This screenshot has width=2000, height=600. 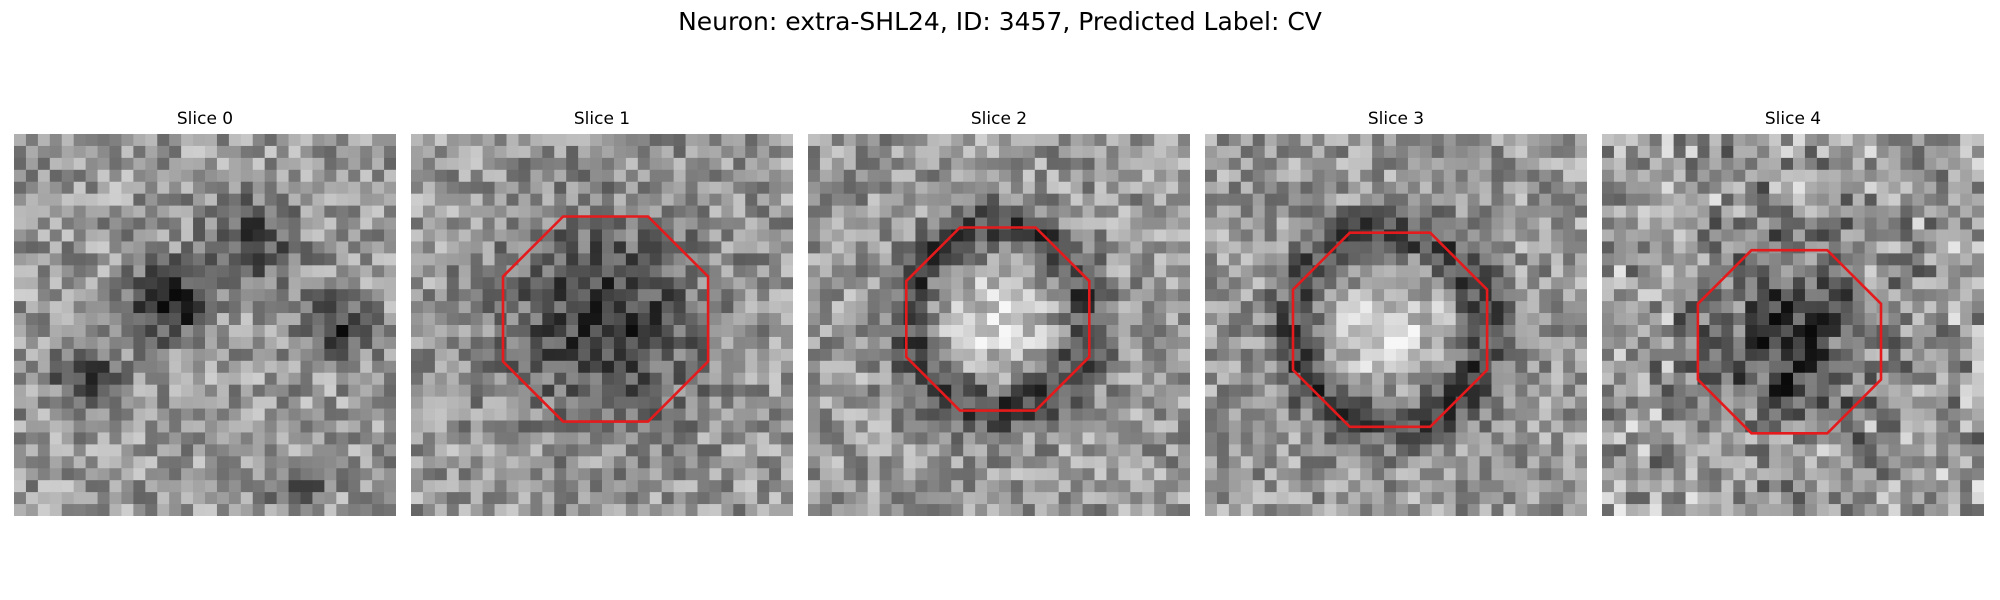 What do you see at coordinates (205, 119) in the screenshot?
I see `slice-title-0: Slice 0` at bounding box center [205, 119].